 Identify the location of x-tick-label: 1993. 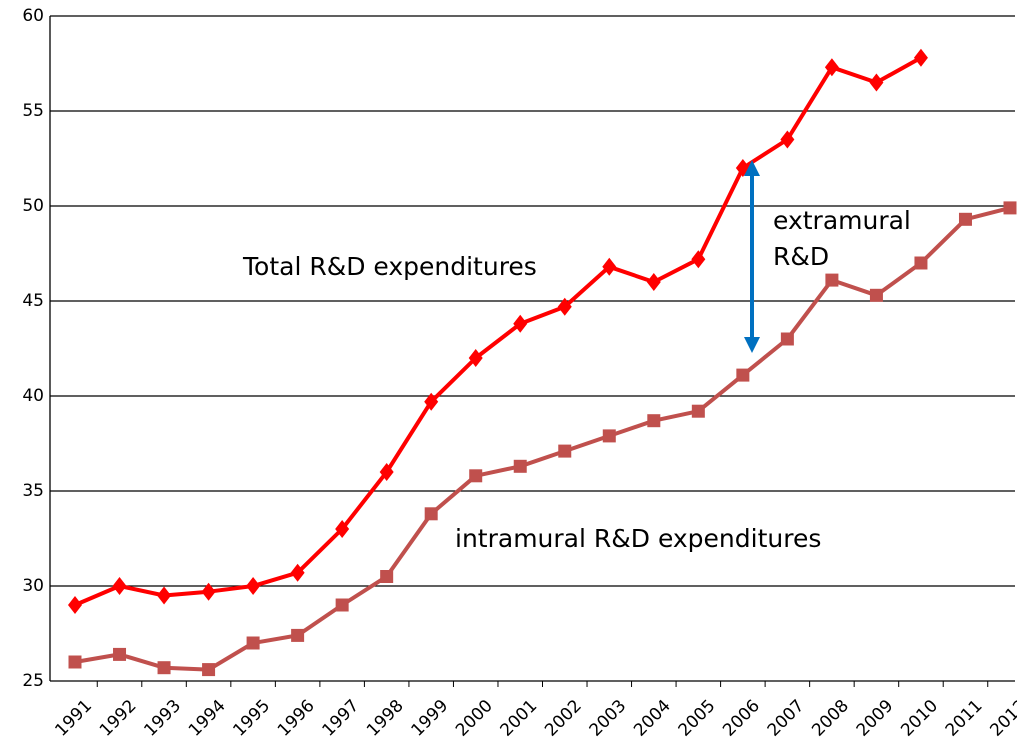
(162, 718).